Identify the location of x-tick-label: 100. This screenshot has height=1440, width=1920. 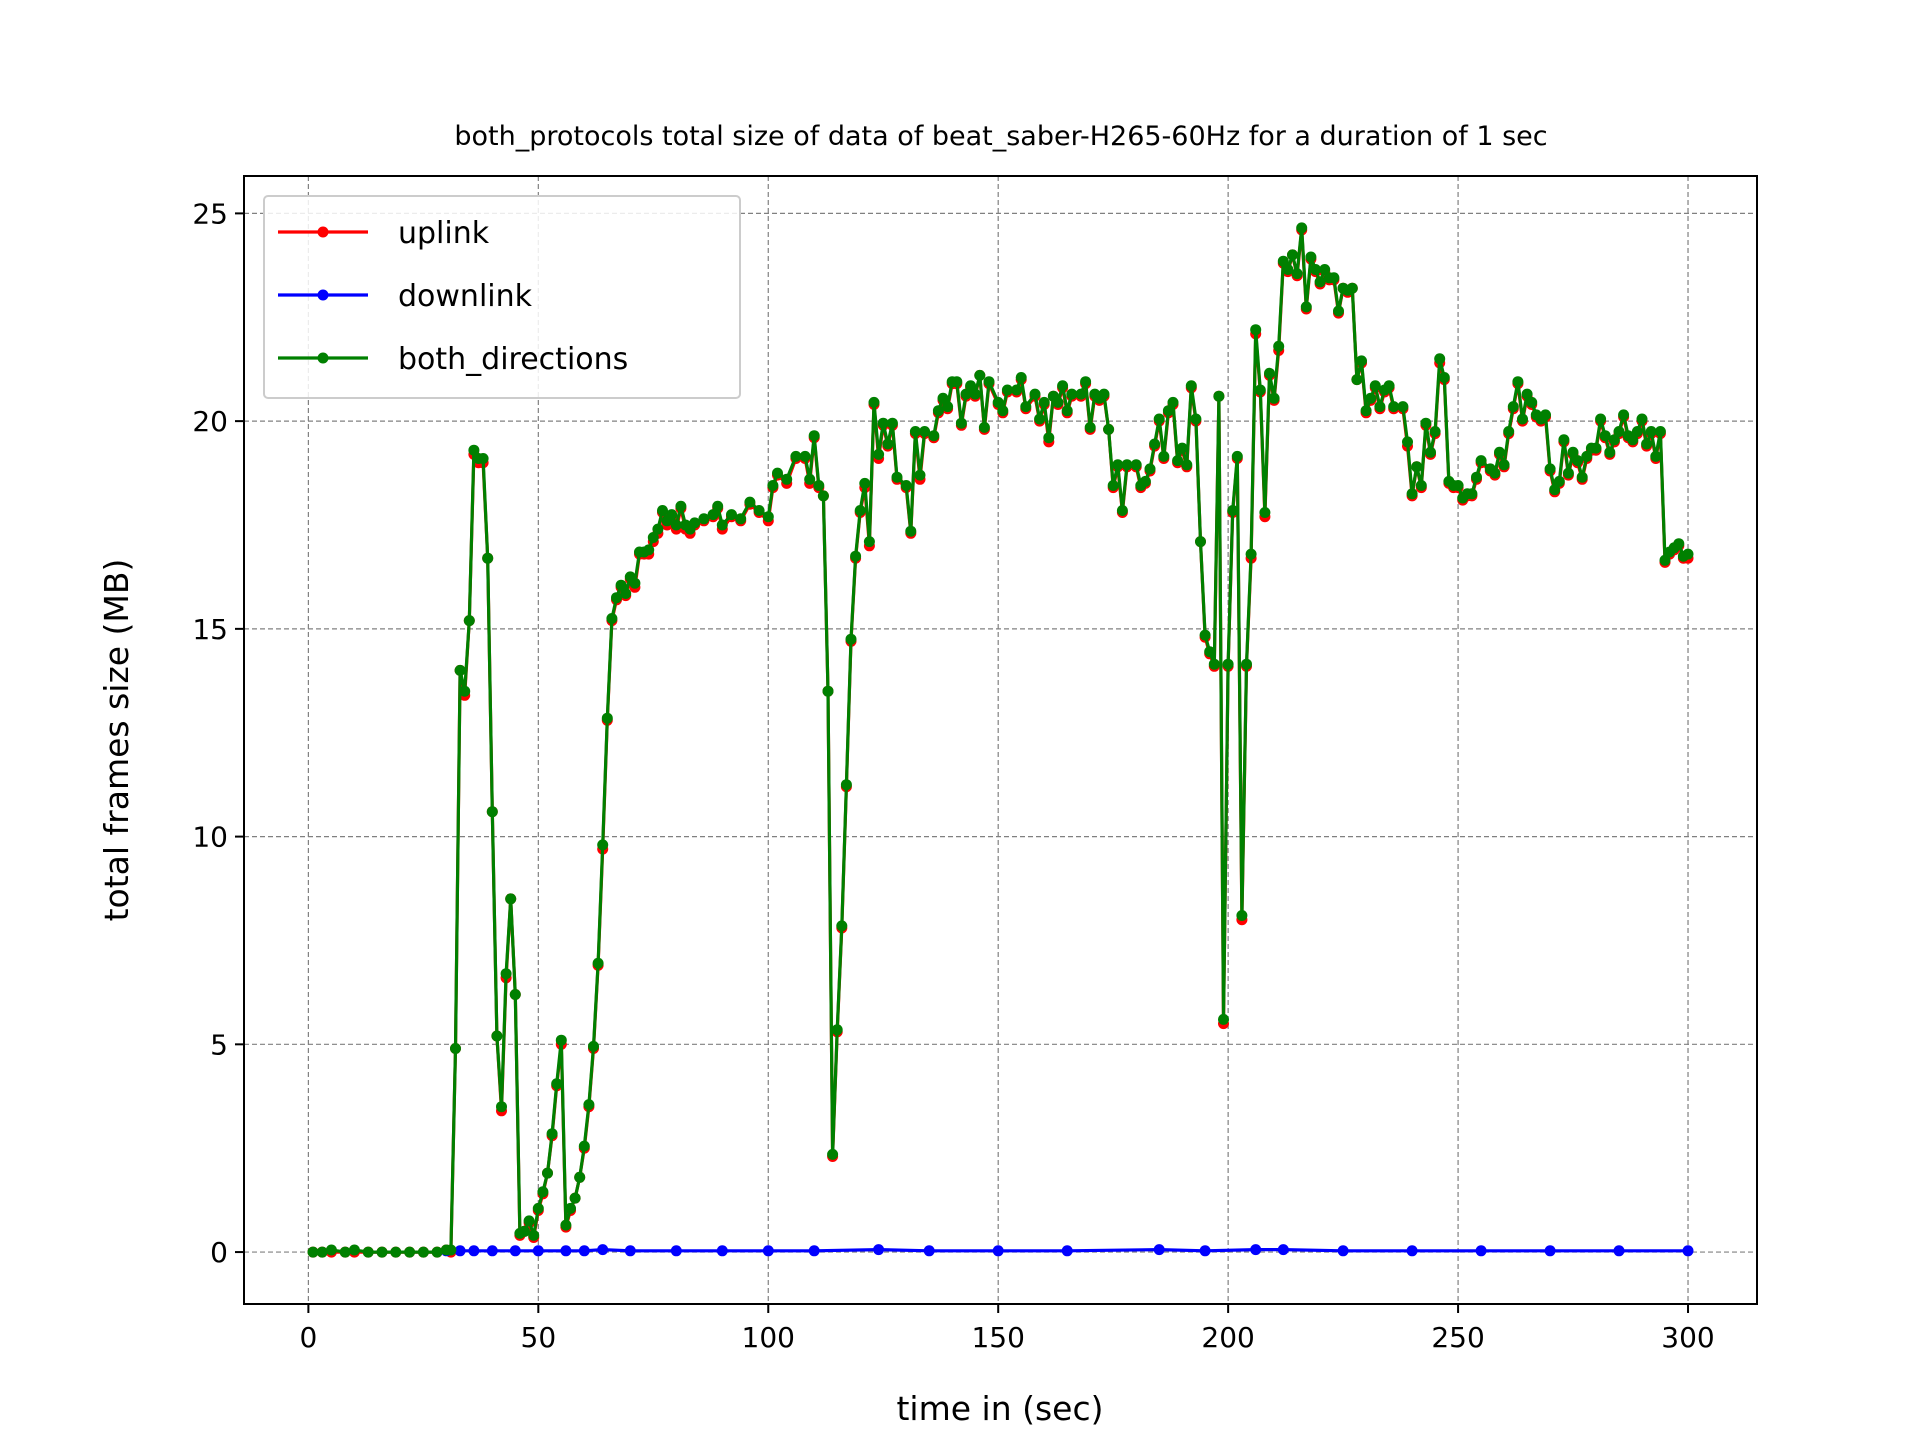
(768, 1337).